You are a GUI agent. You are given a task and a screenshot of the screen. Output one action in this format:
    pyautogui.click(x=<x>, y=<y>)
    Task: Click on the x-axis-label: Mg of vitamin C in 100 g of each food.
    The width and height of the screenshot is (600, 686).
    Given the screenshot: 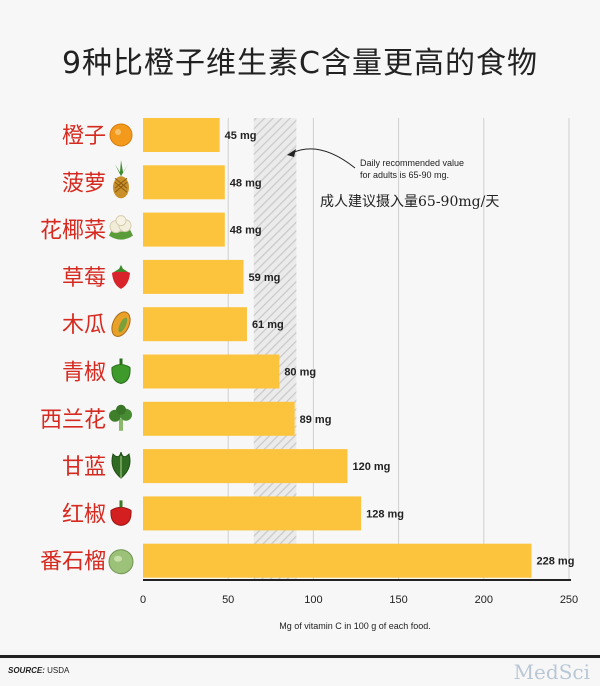 What is the action you would take?
    pyautogui.click(x=355, y=626)
    